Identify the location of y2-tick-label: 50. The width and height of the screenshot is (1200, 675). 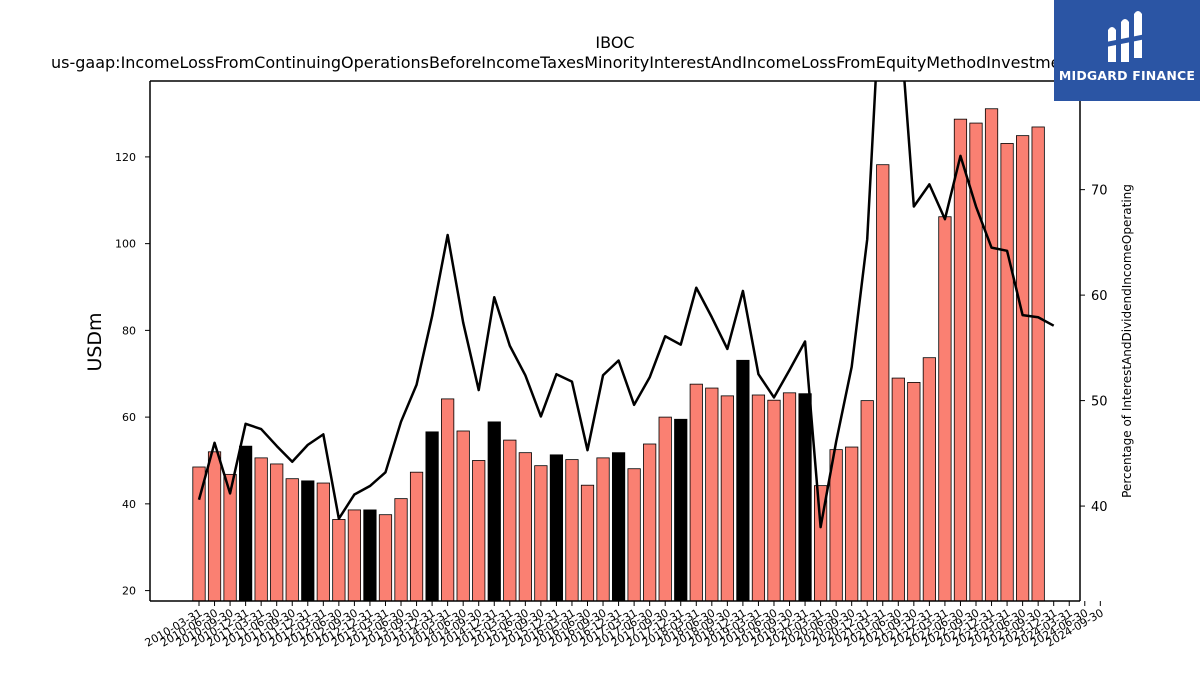
(1099, 402).